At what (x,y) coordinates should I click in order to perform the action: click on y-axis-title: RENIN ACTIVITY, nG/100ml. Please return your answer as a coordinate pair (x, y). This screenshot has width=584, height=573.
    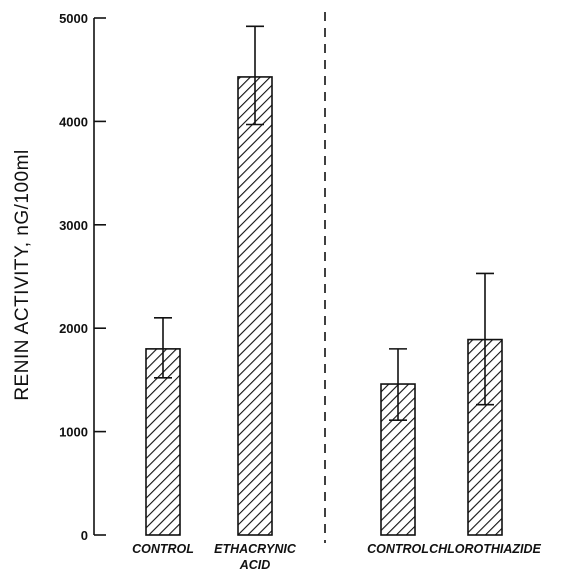
    Looking at the image, I should click on (22, 274).